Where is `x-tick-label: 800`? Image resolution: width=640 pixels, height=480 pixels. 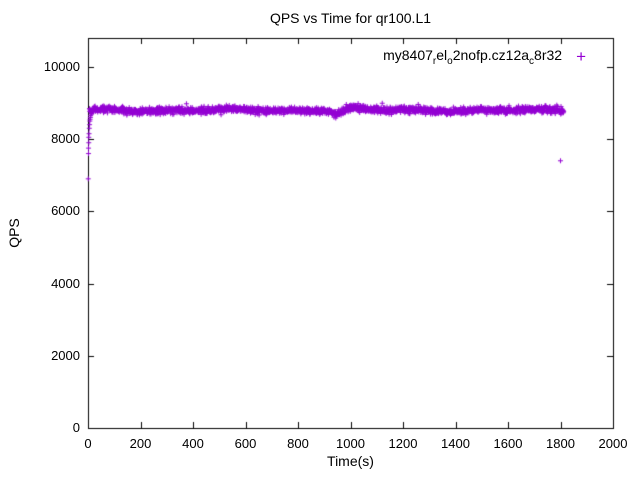 x-tick-label: 800 is located at coordinates (298, 443).